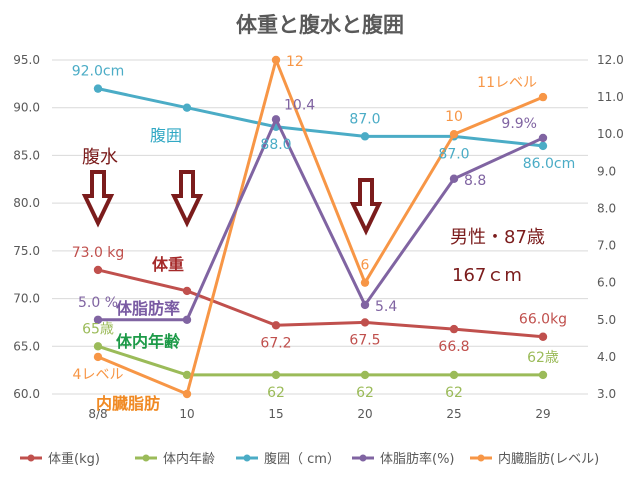  What do you see at coordinates (386, 307) in the screenshot?
I see `data-label: 5.4` at bounding box center [386, 307].